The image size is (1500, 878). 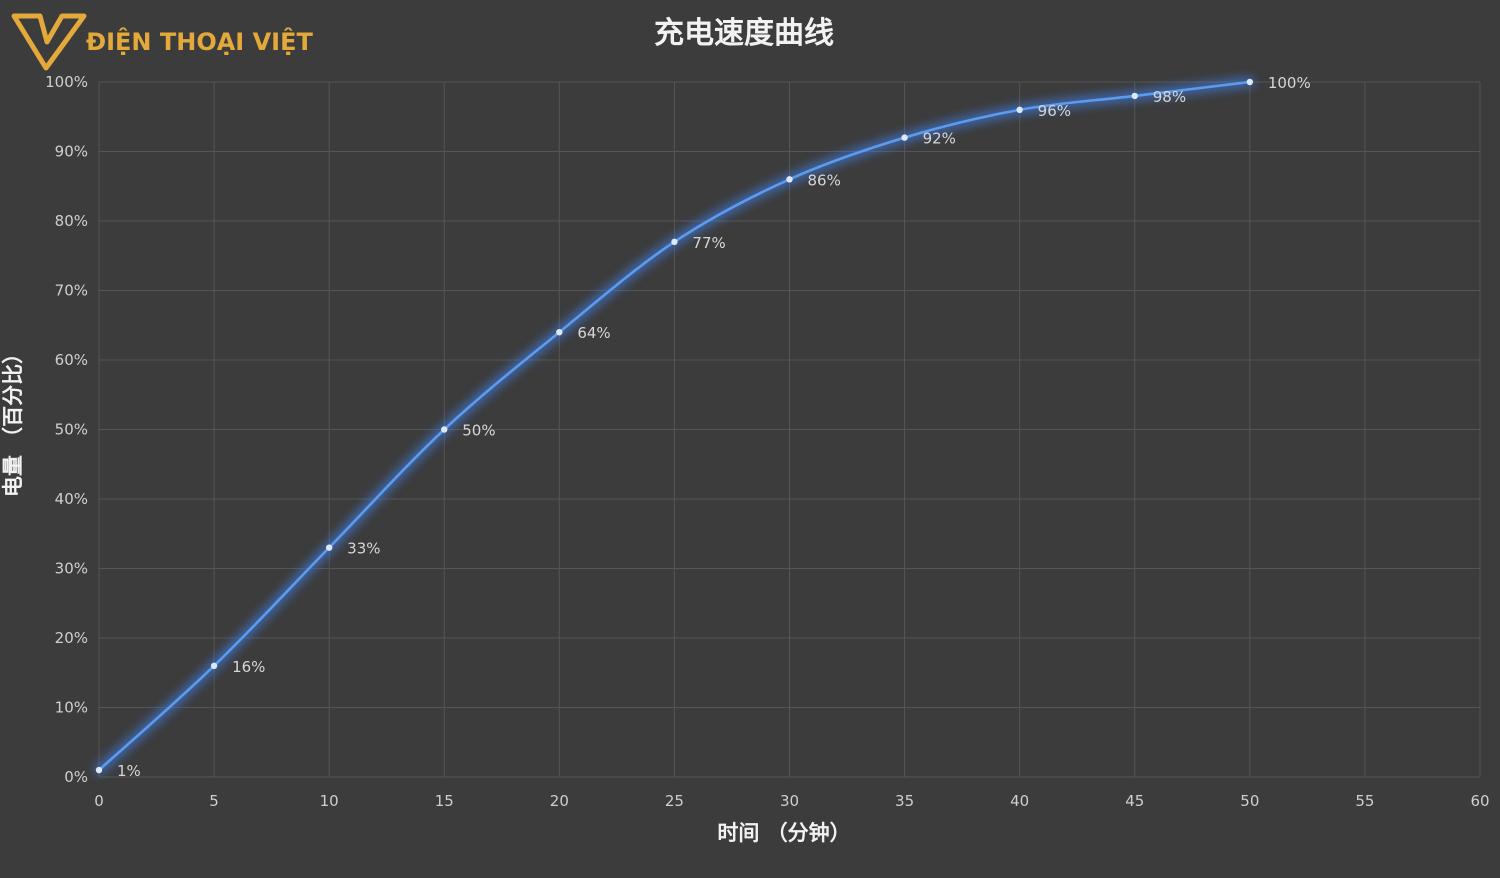 I want to click on x-tick-label: 45, so click(x=1134, y=801).